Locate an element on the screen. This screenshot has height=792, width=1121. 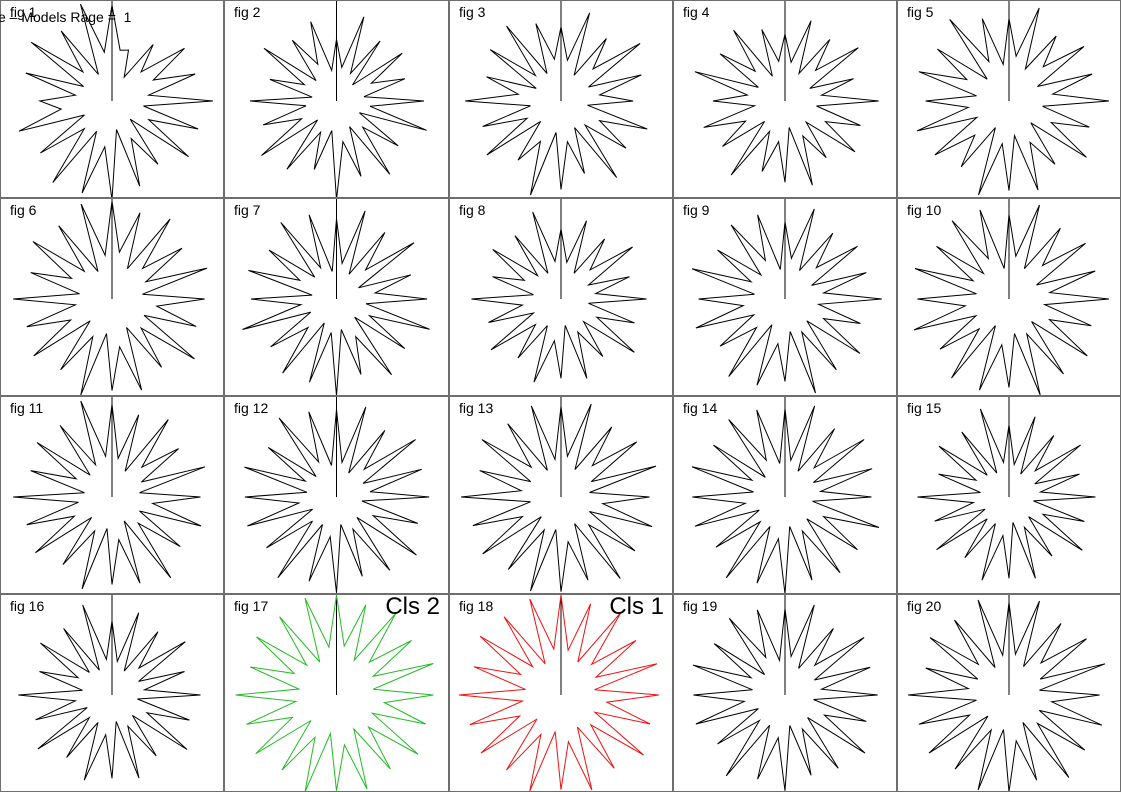
figure-label: fig 1 is located at coordinates (23, 12).